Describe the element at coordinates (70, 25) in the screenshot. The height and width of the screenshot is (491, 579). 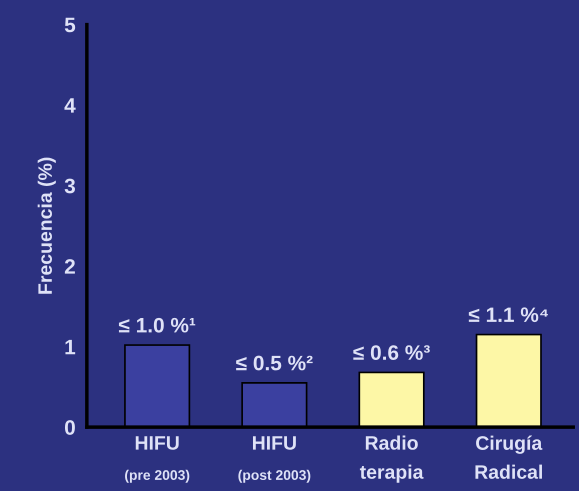
I see `y-tick-label: 5` at that location.